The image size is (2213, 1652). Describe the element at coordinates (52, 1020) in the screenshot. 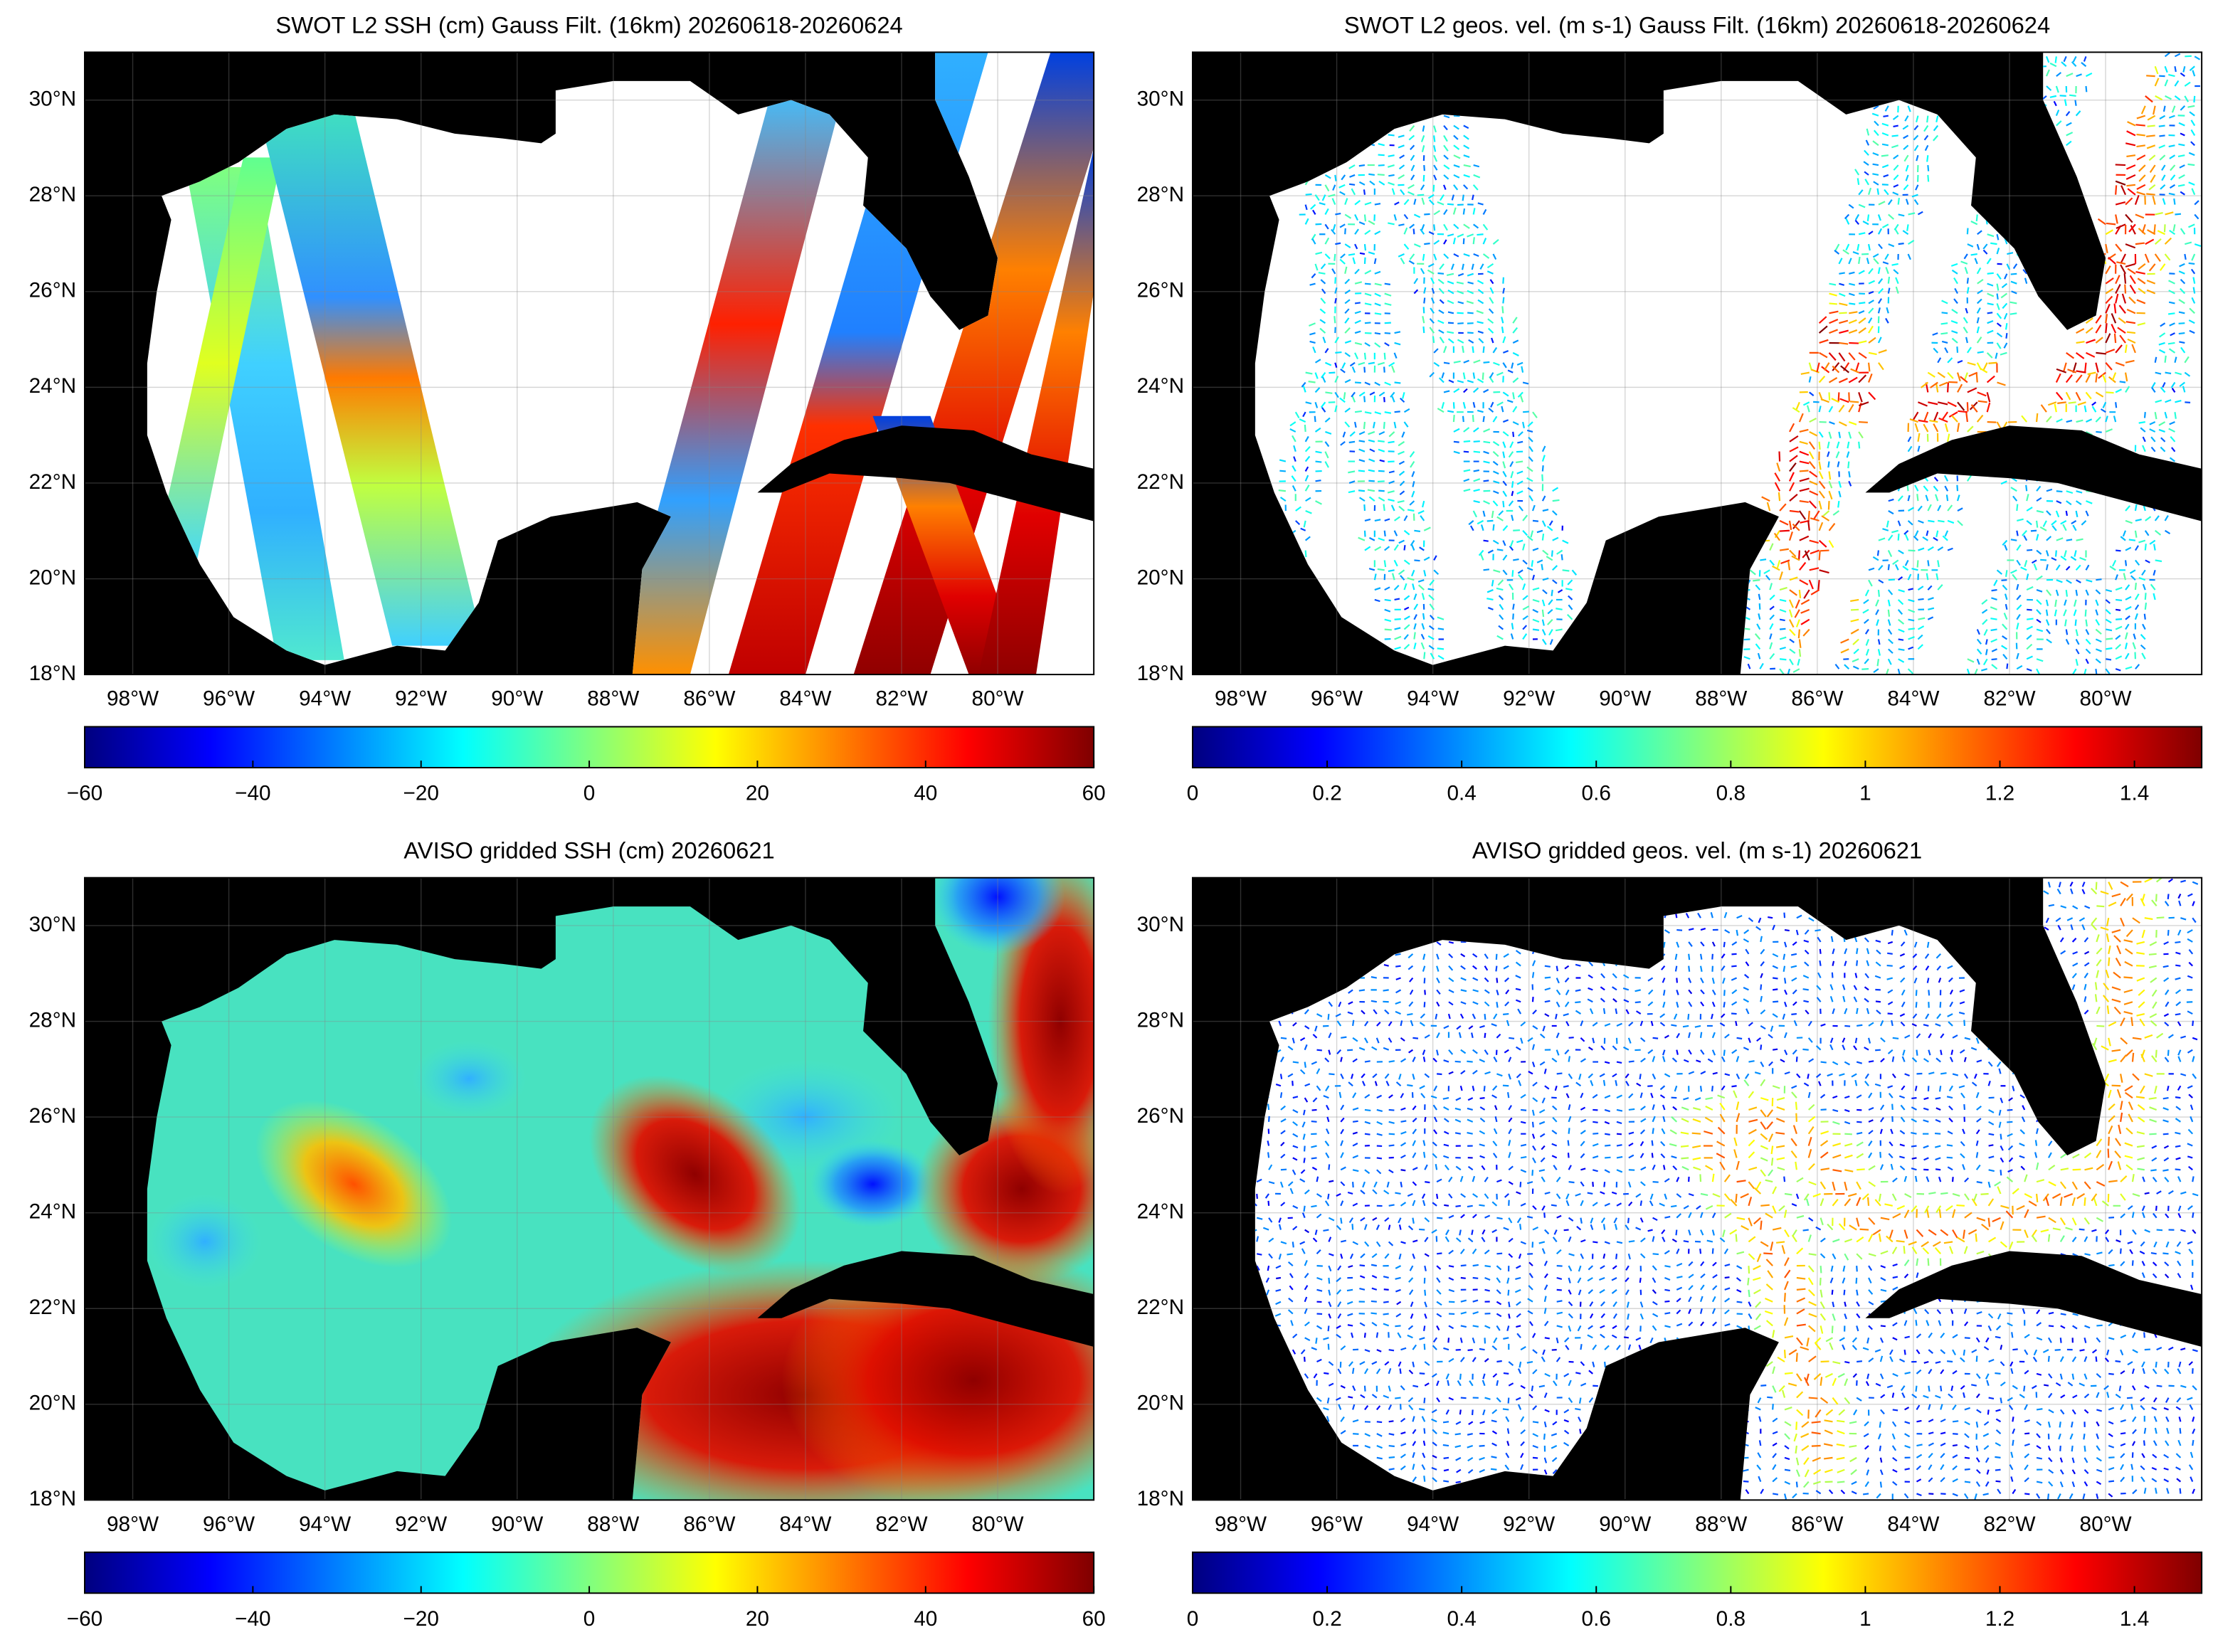

I see `lat-tick-label: 28°N` at that location.